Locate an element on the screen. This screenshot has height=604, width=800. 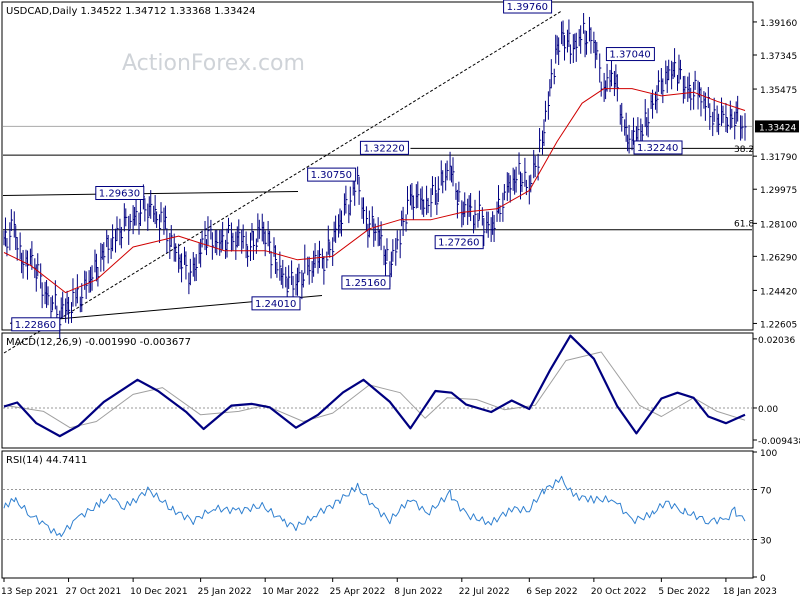
annotation-label: 1.30750 is located at coordinates (331, 175).